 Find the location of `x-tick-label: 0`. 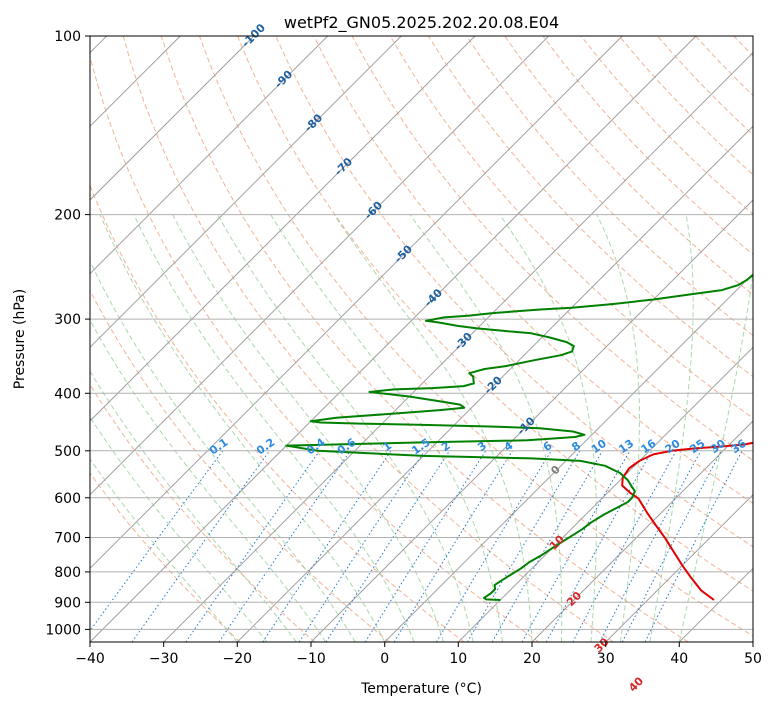

x-tick-label: 0 is located at coordinates (384, 659).